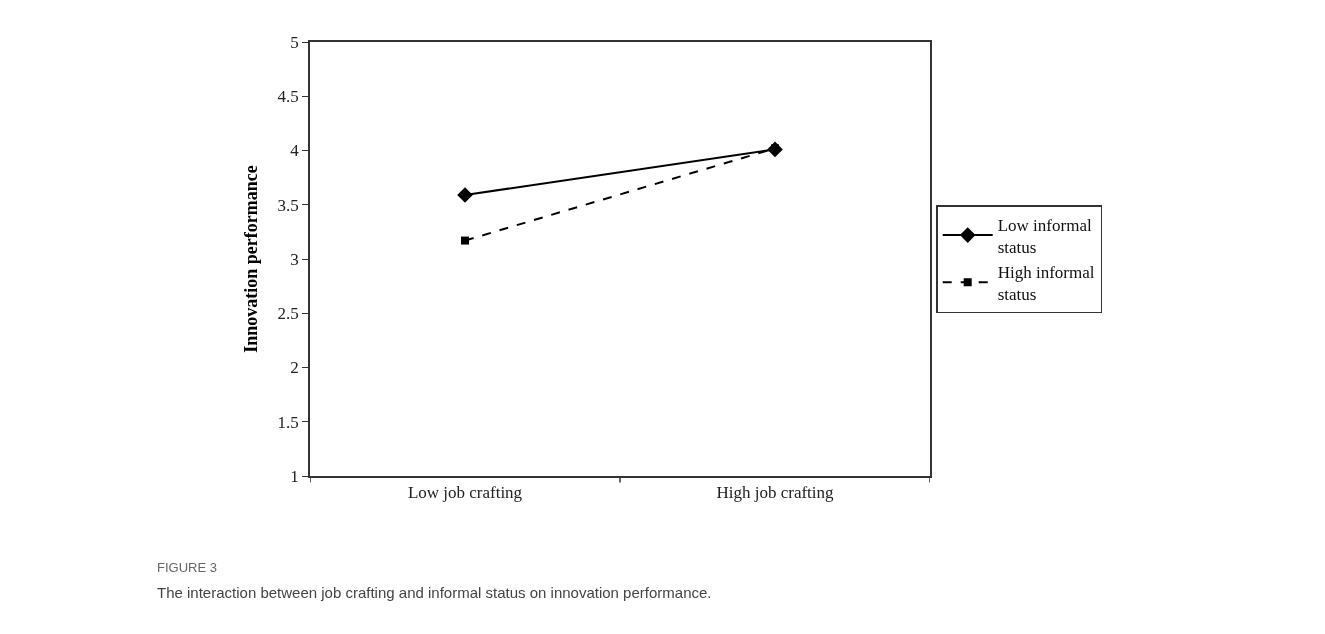 Image resolution: width=1325 pixels, height=634 pixels. I want to click on legend-label: Low informal status, so click(1044, 236).